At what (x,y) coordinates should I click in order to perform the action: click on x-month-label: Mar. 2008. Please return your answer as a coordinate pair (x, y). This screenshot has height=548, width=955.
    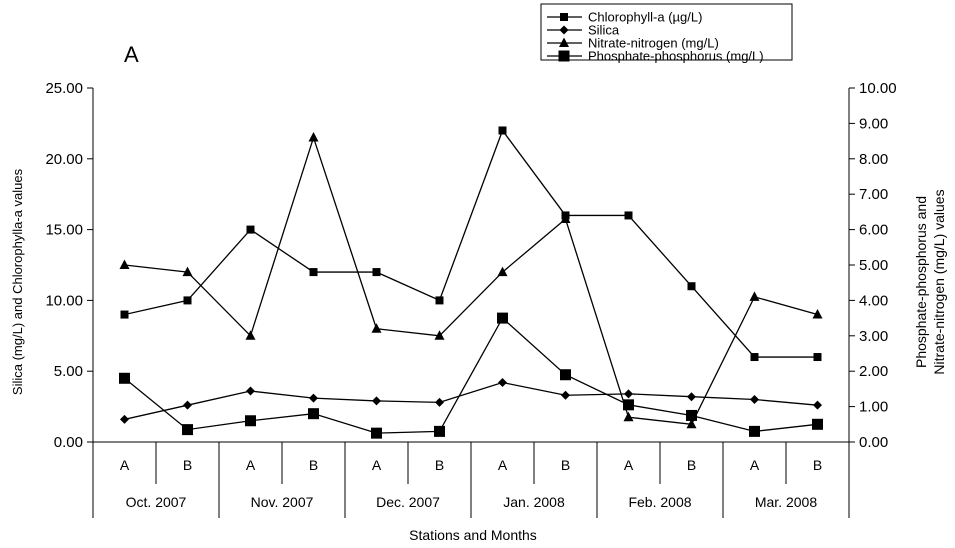
    Looking at the image, I should click on (786, 502).